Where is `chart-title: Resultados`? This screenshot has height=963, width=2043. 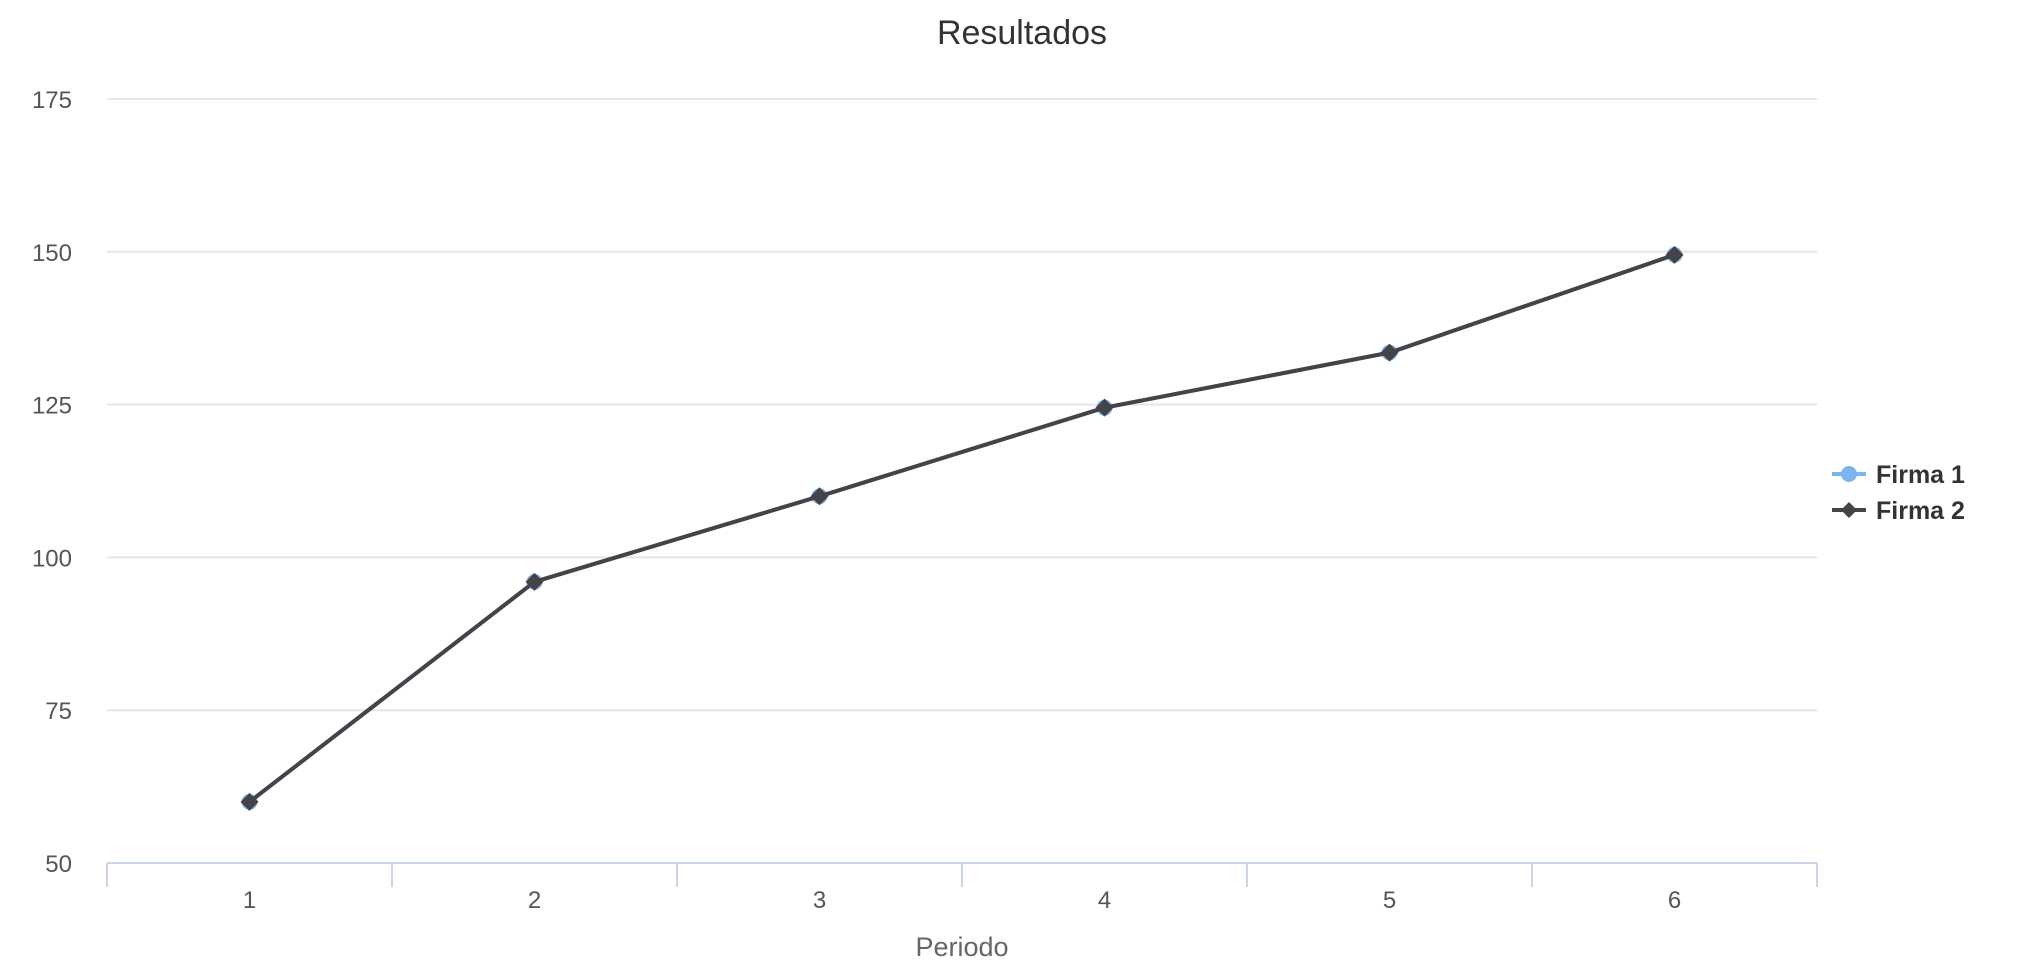 chart-title: Resultados is located at coordinates (1022, 33).